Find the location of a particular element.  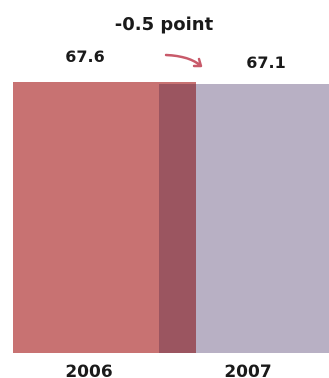

change-annotation: -0.5 point is located at coordinates (164, 24).